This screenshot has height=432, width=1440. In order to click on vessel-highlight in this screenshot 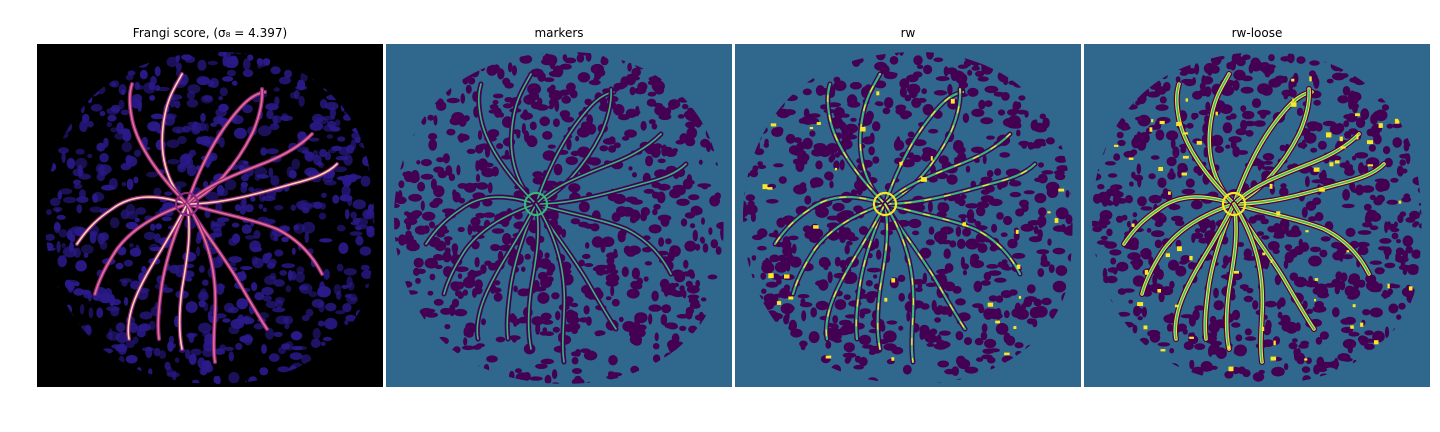, I will do `click(882, 276)`.